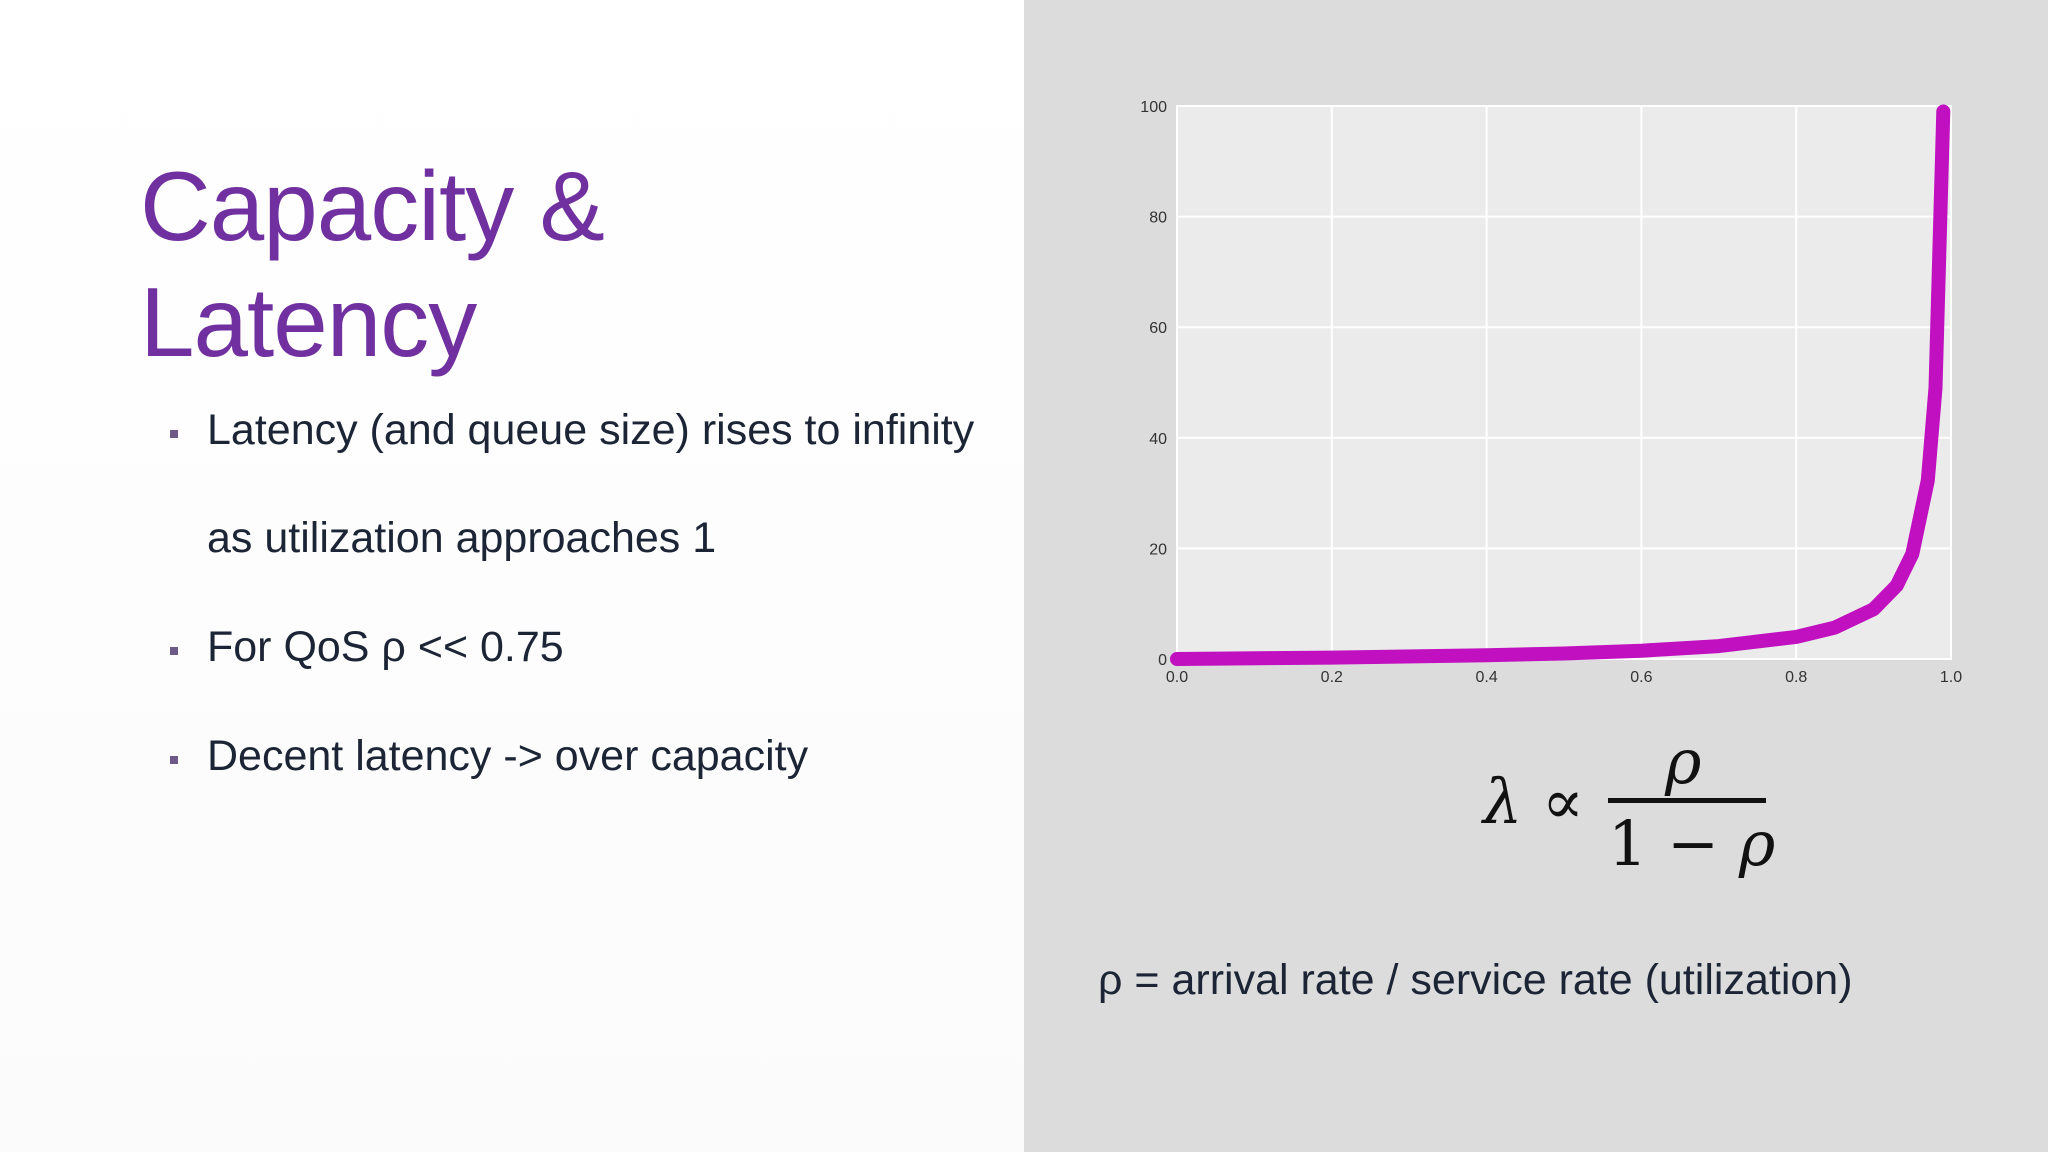  Describe the element at coordinates (1177, 677) in the screenshot. I see `x-tick-label: 0.0` at that location.